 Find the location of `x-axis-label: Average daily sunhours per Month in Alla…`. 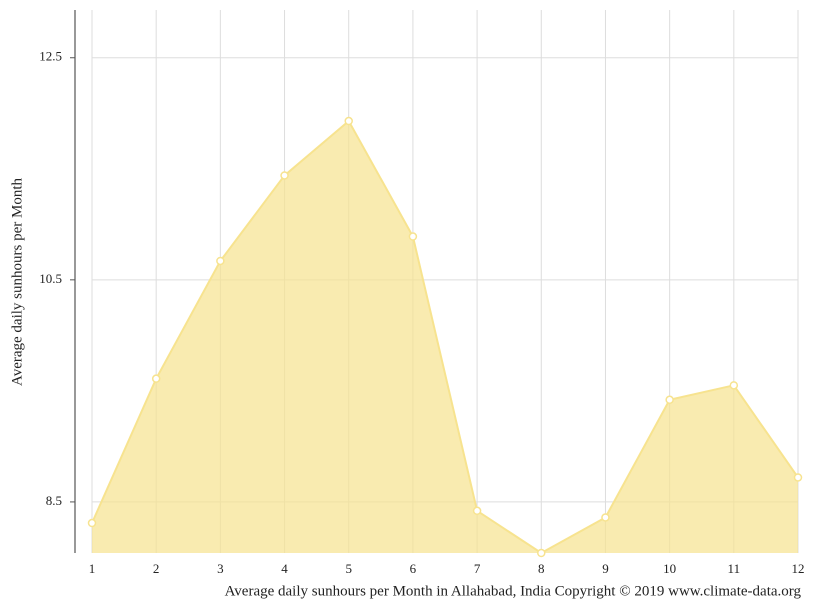

x-axis-label: Average daily sunhours per Month in Alla… is located at coordinates (513, 591).